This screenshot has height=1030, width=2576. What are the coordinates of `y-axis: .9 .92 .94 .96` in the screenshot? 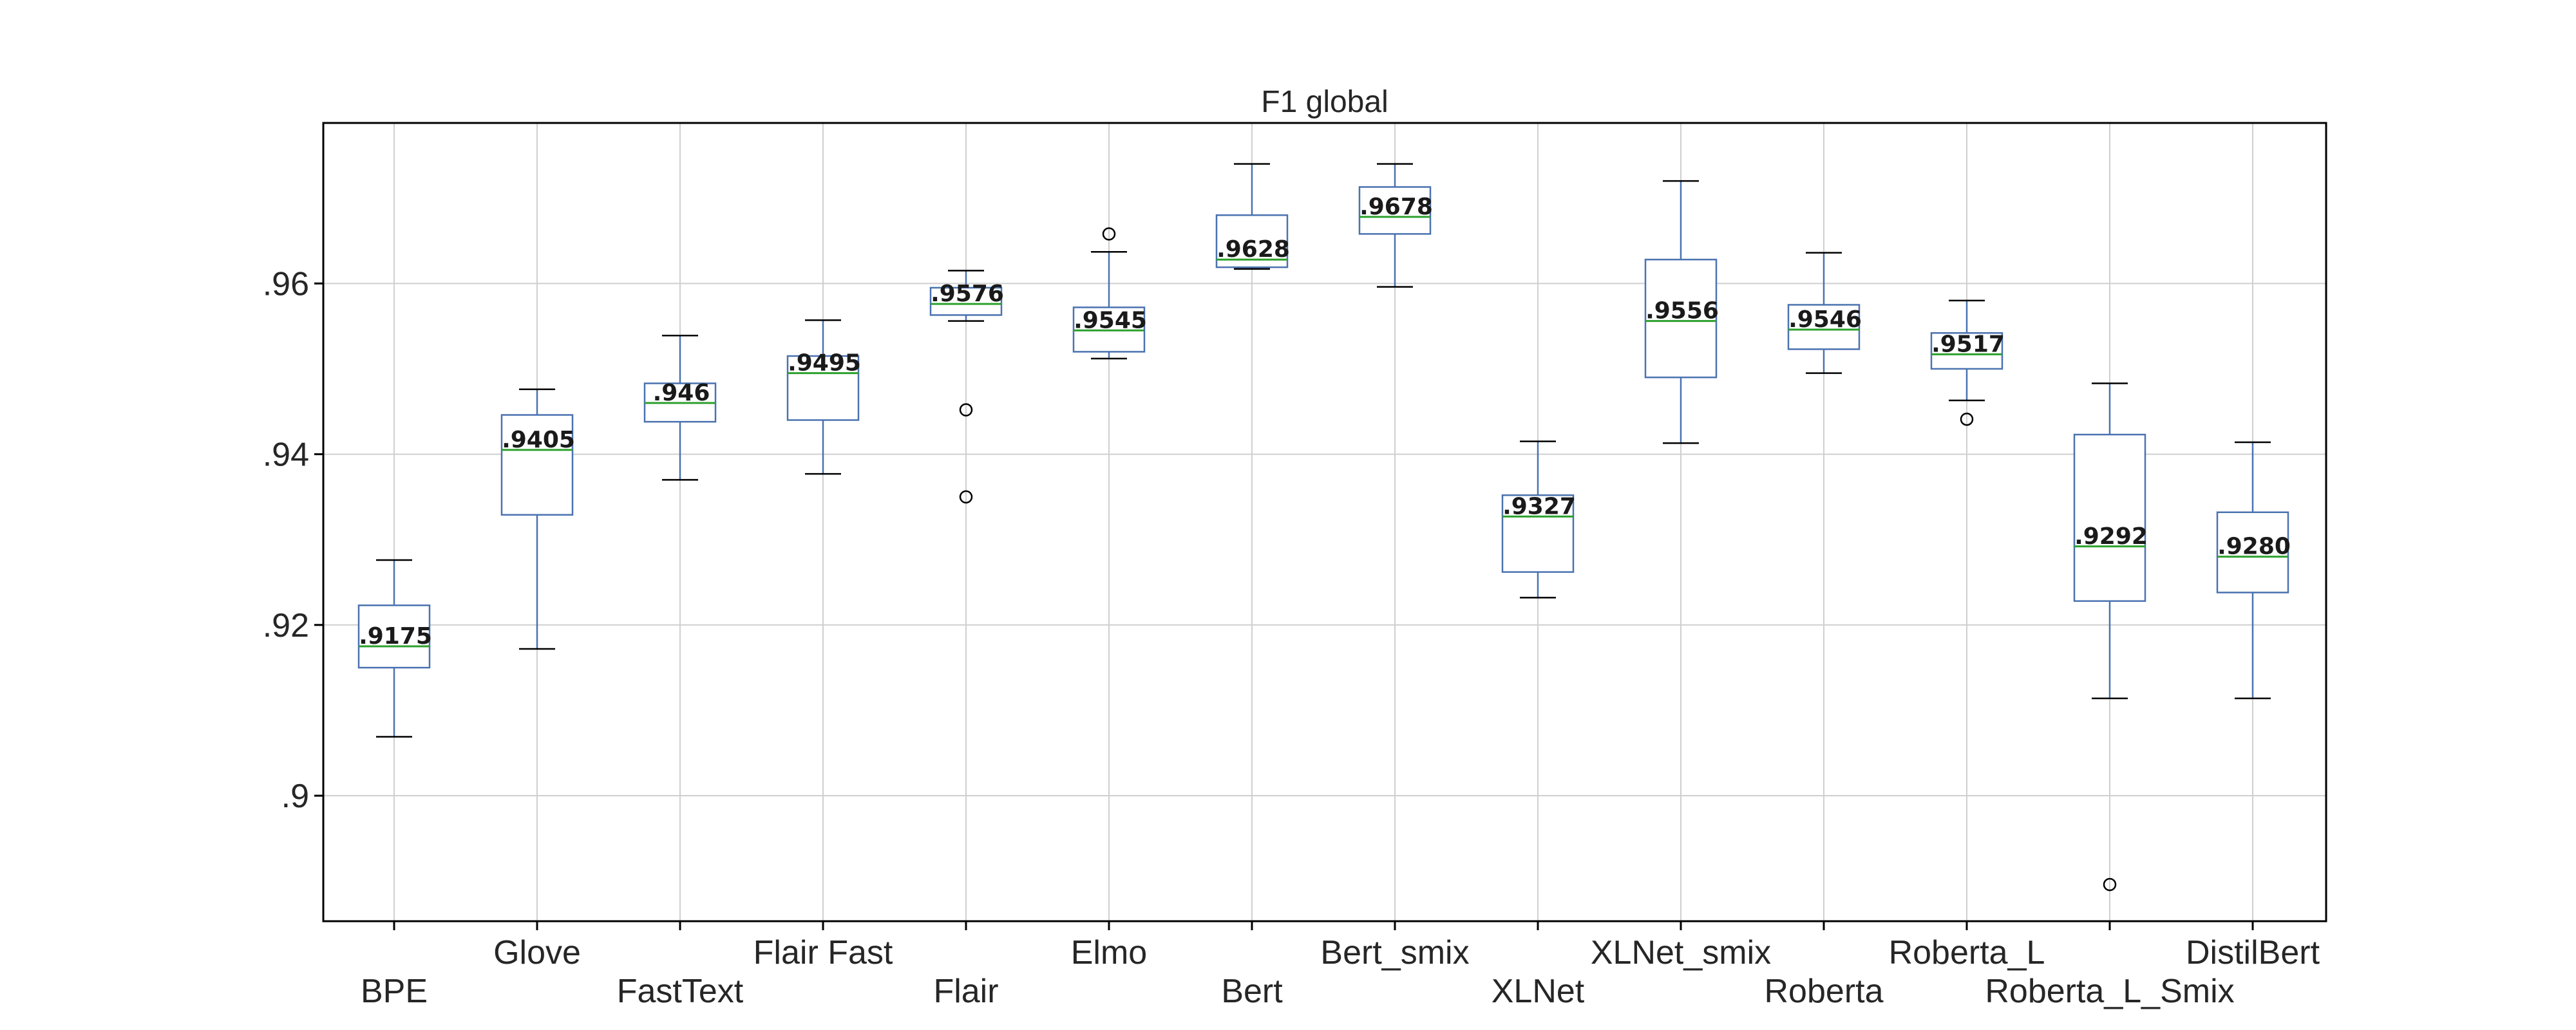 It's located at (293, 540).